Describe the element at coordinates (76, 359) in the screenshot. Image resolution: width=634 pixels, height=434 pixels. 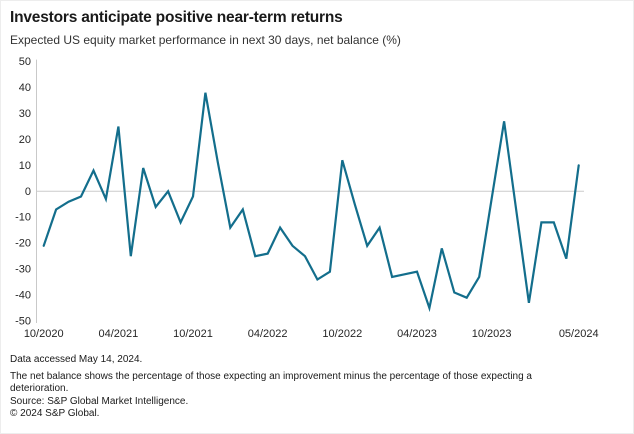
I see `footer-data-accessed: Data accessed May 14, 2024.` at that location.